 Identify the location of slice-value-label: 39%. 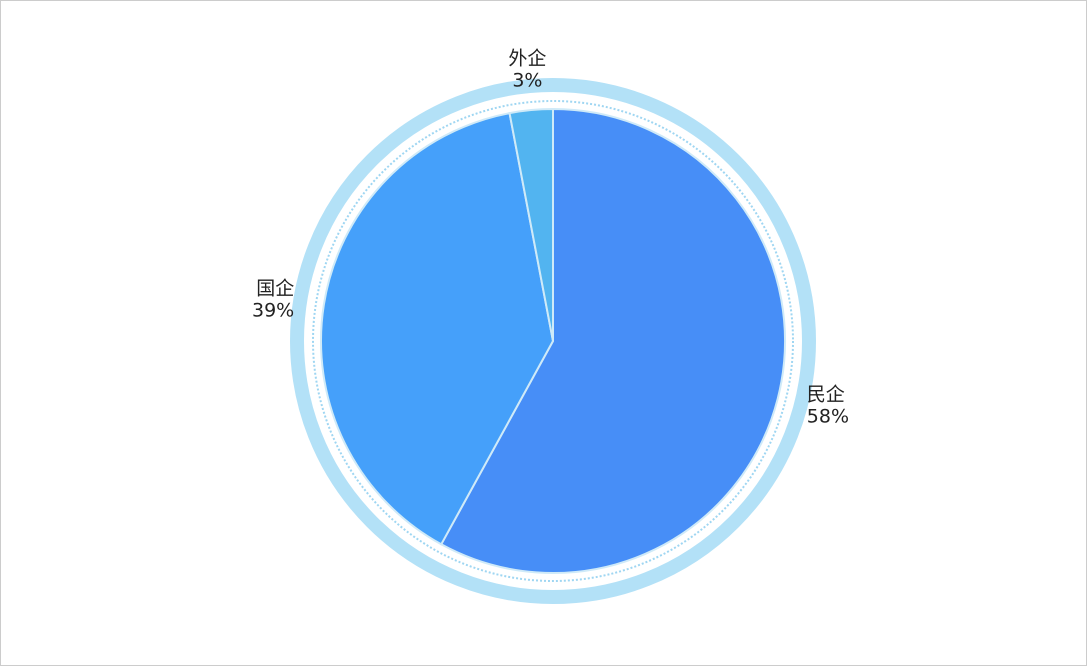
(273, 311).